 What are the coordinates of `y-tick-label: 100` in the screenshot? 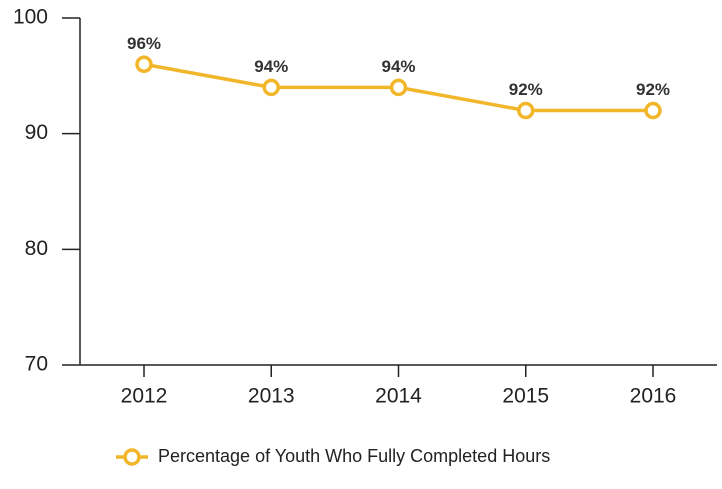 It's located at (30, 17).